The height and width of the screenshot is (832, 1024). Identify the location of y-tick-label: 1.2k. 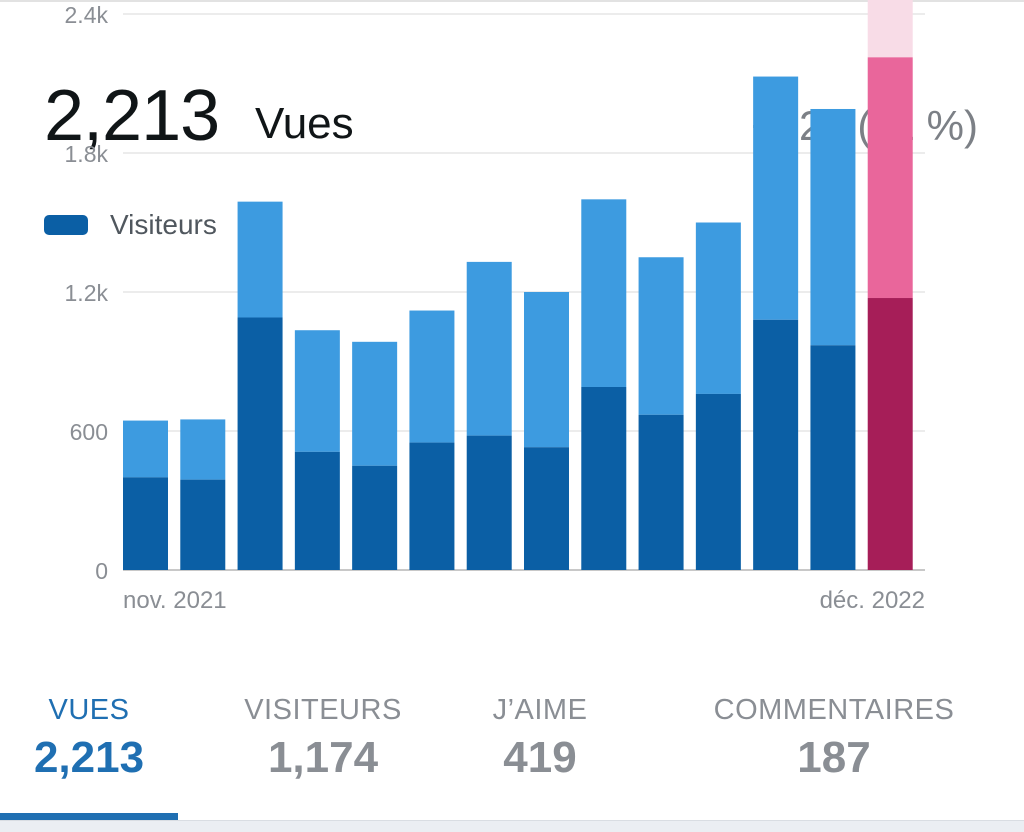
(87, 293).